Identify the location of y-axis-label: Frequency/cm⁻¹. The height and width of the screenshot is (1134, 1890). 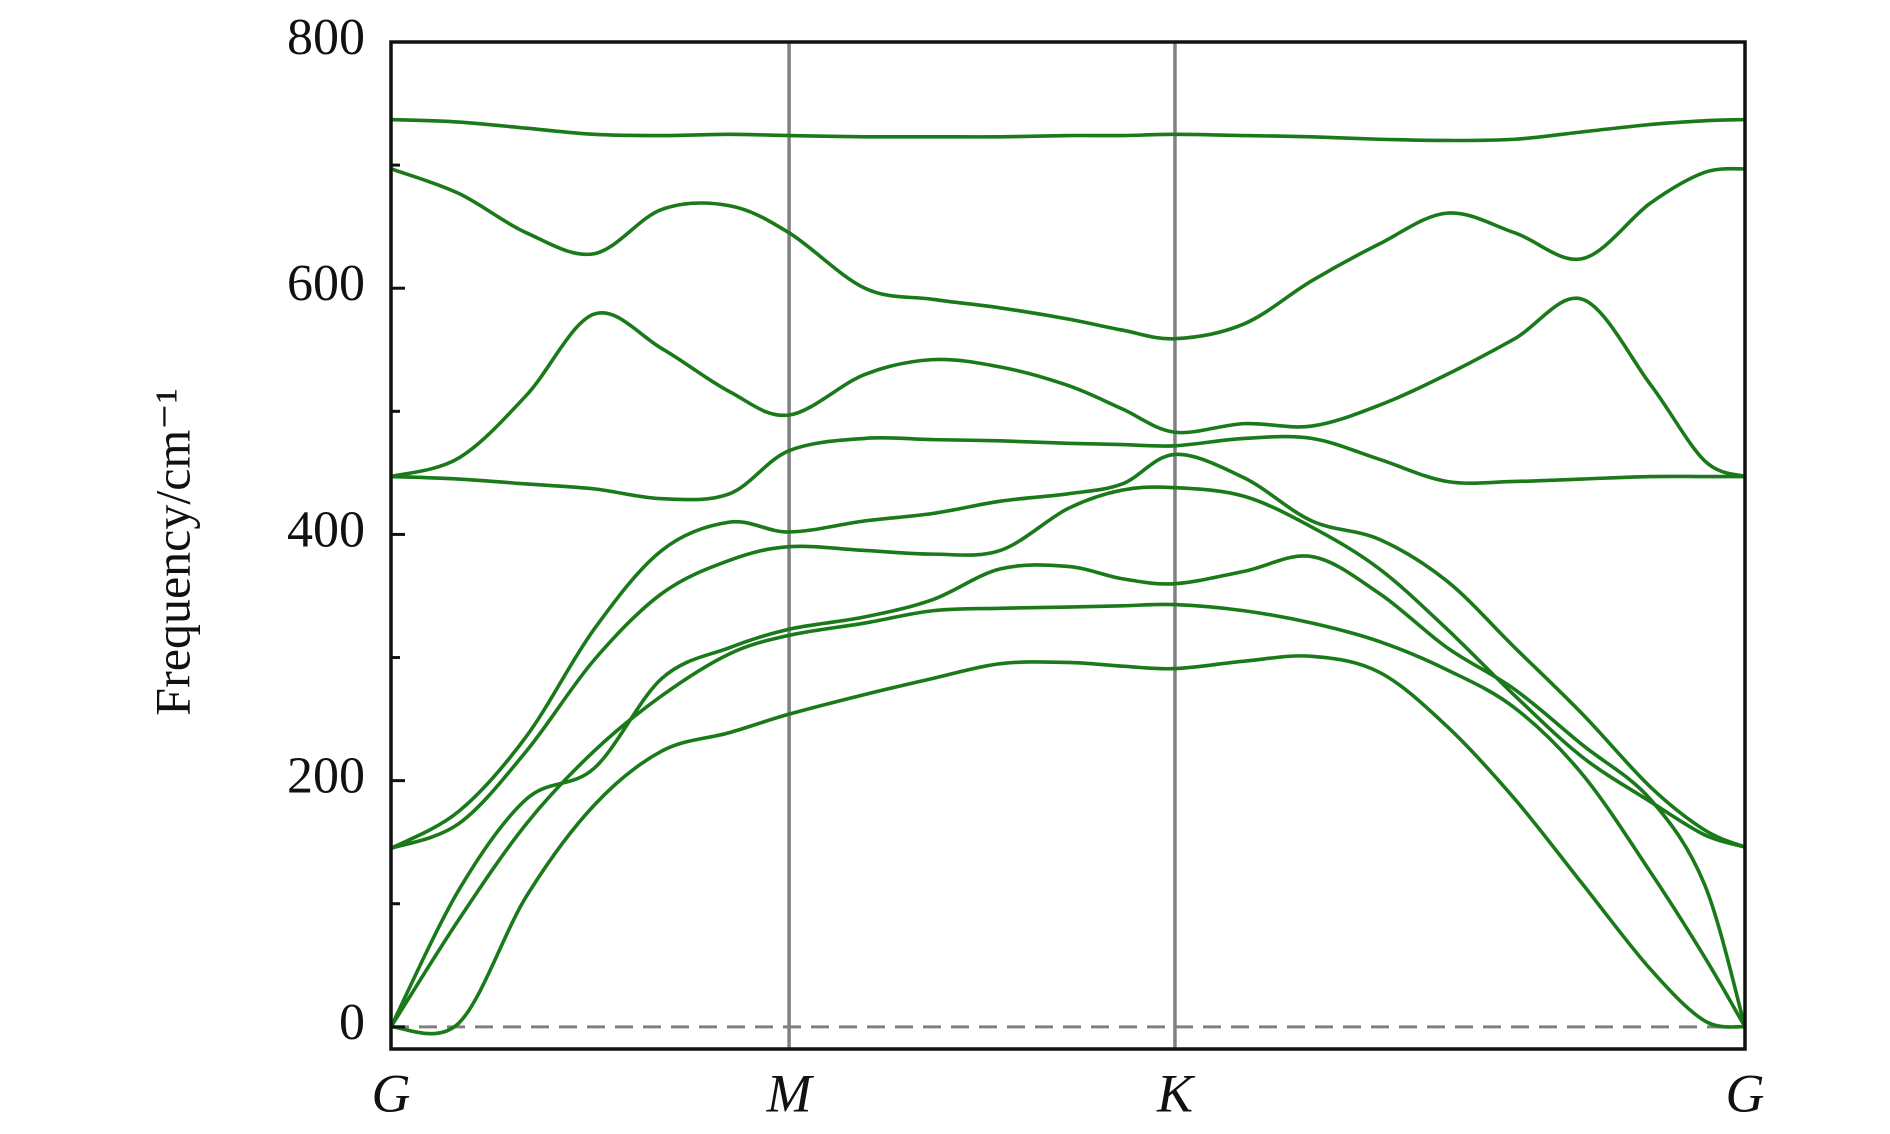
(172, 551).